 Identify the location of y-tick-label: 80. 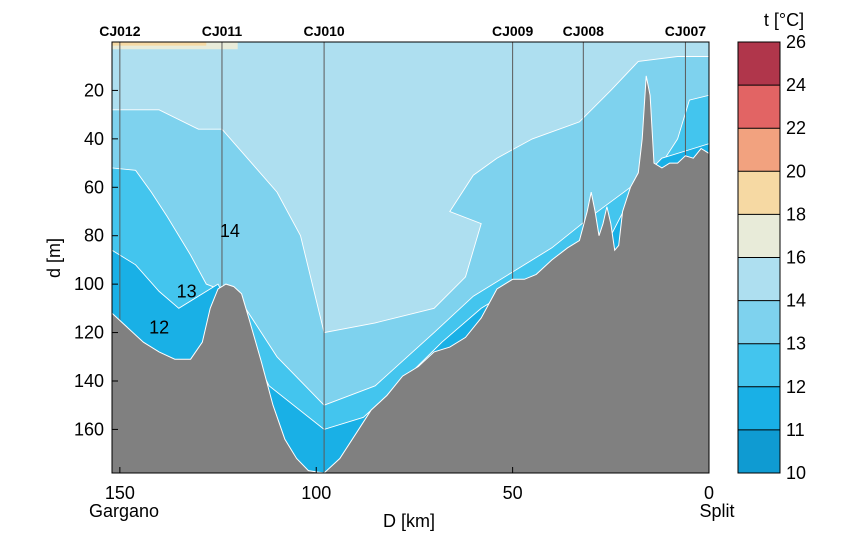
(94, 236).